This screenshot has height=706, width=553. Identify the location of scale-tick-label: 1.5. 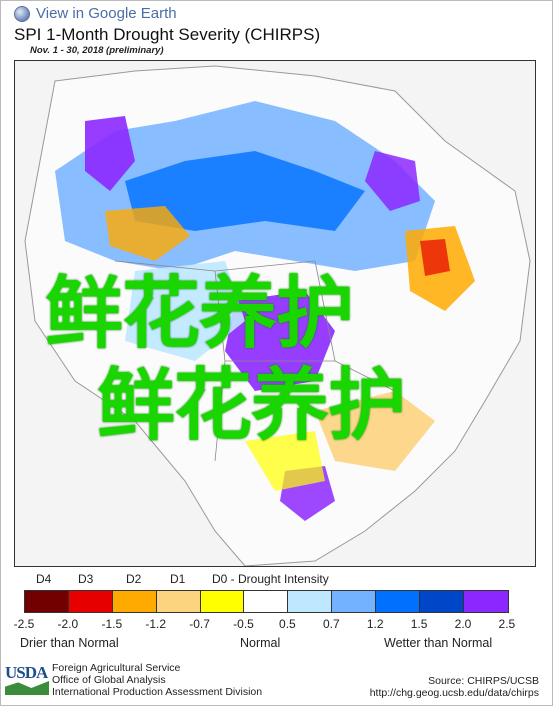
(419, 624).